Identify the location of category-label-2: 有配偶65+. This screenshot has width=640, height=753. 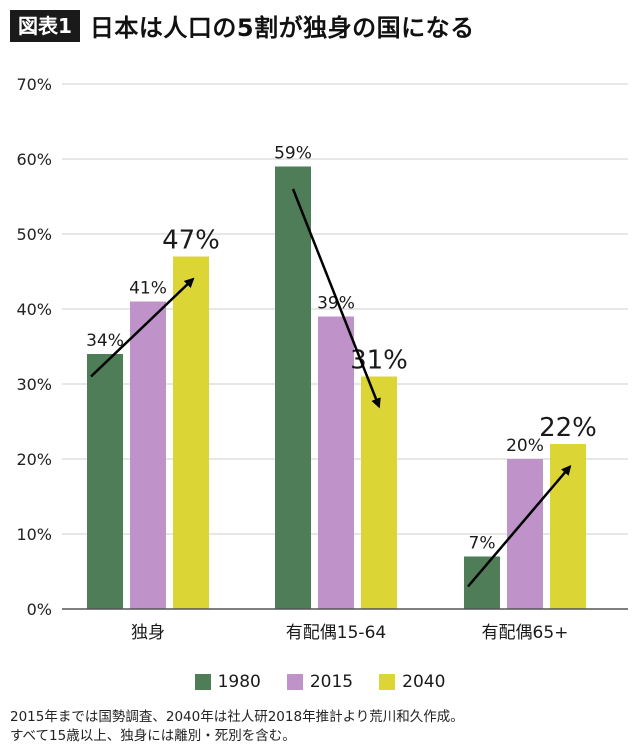
(525, 633).